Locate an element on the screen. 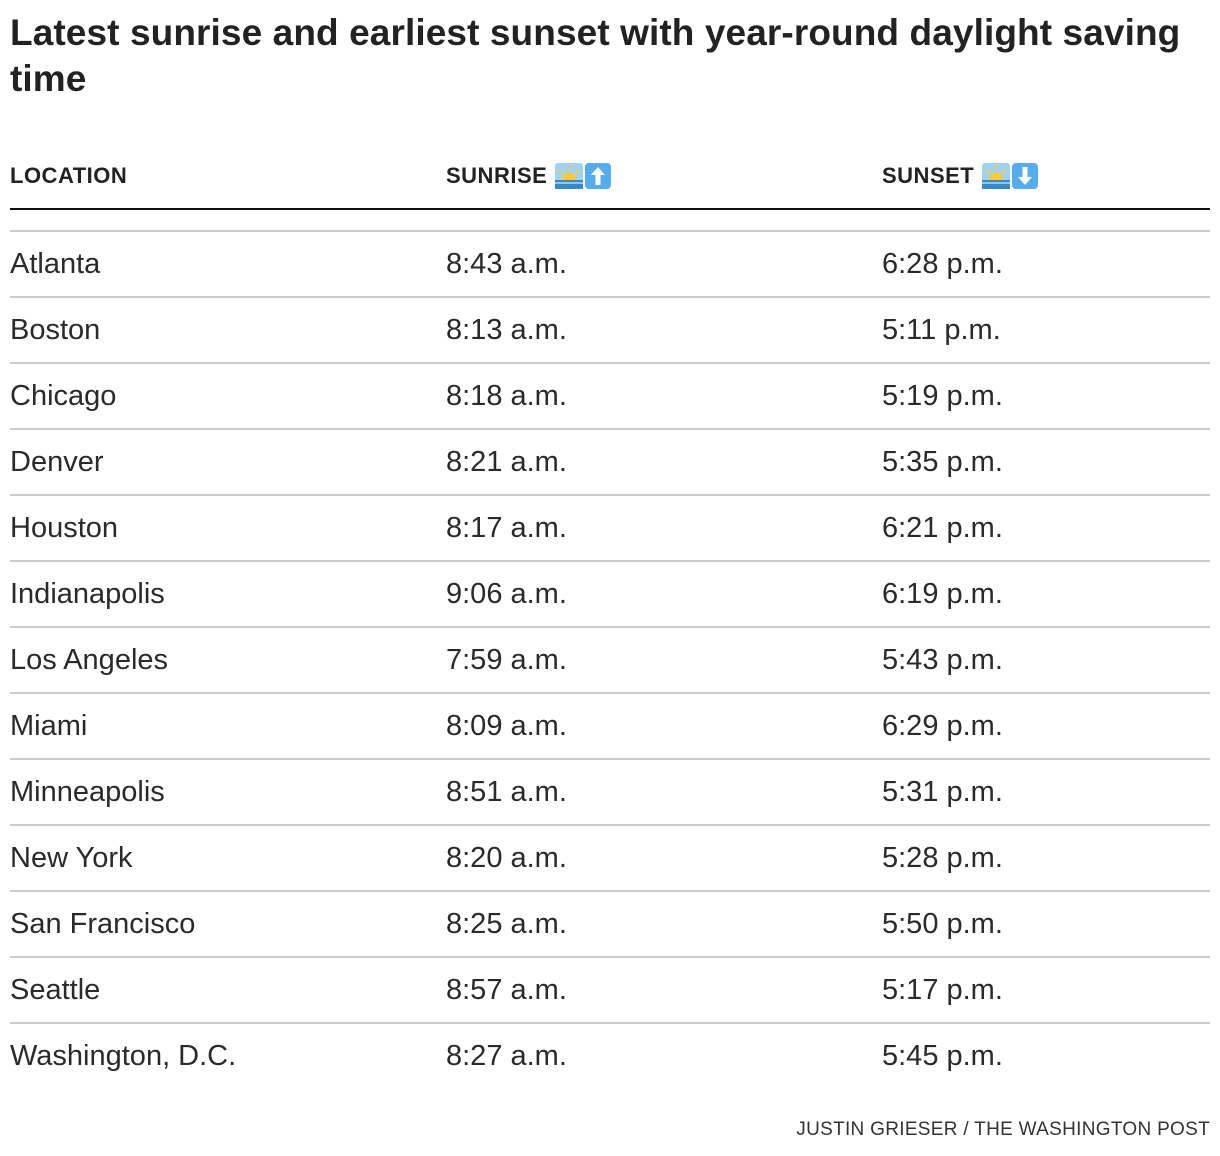 This screenshot has height=1156, width=1220. sunset-cell: 5:50 p.m. is located at coordinates (942, 924).